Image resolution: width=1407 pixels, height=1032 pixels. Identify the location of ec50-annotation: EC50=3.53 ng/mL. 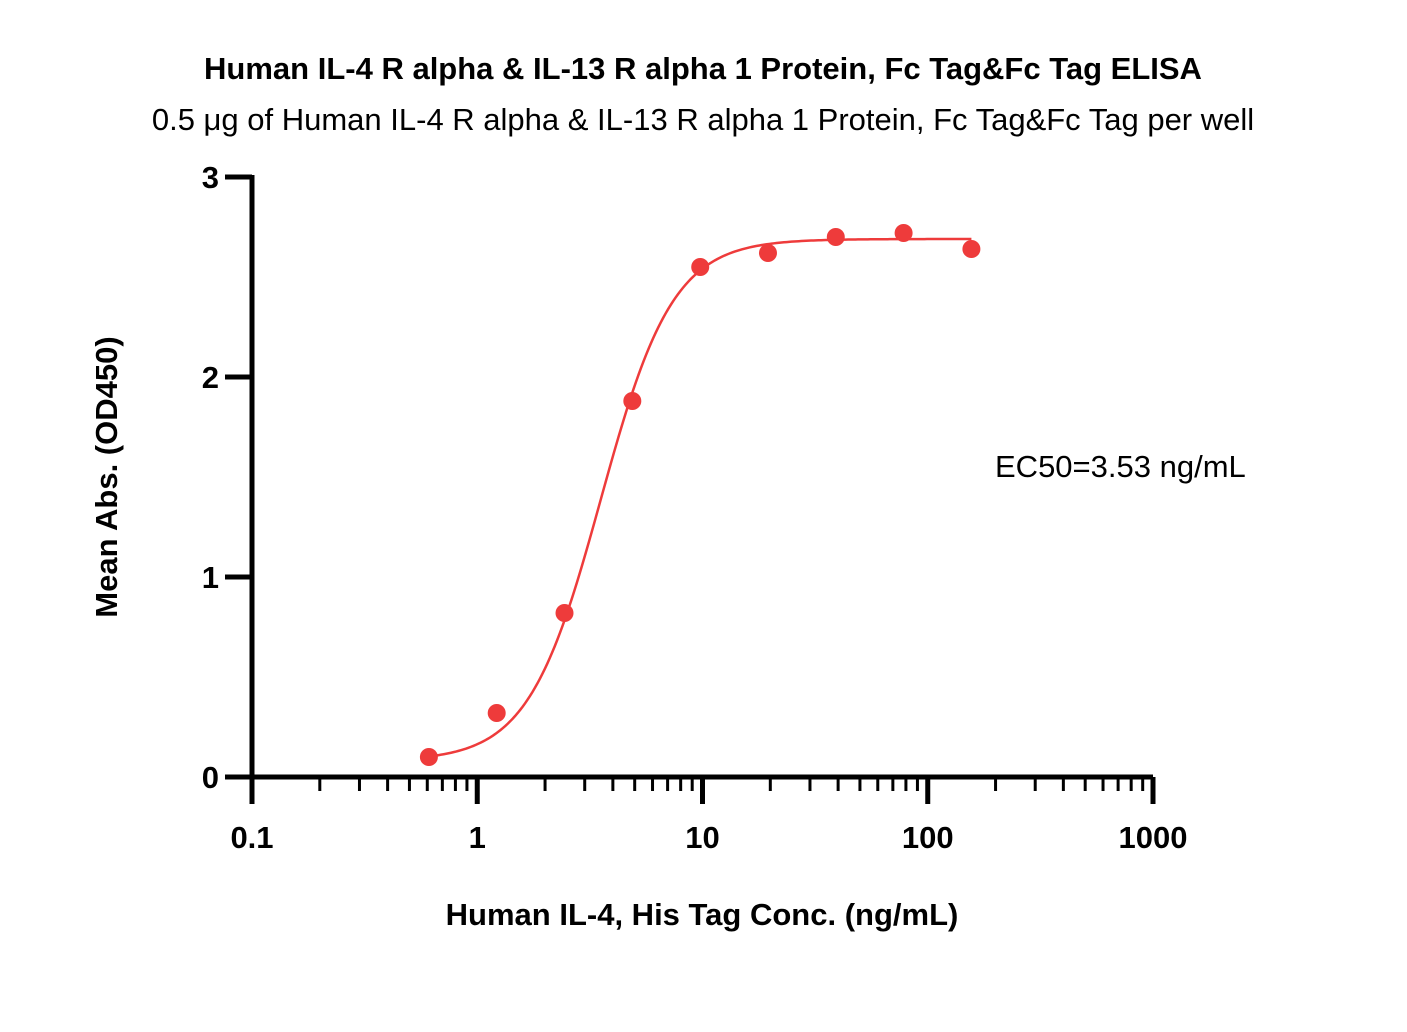
(1120, 466).